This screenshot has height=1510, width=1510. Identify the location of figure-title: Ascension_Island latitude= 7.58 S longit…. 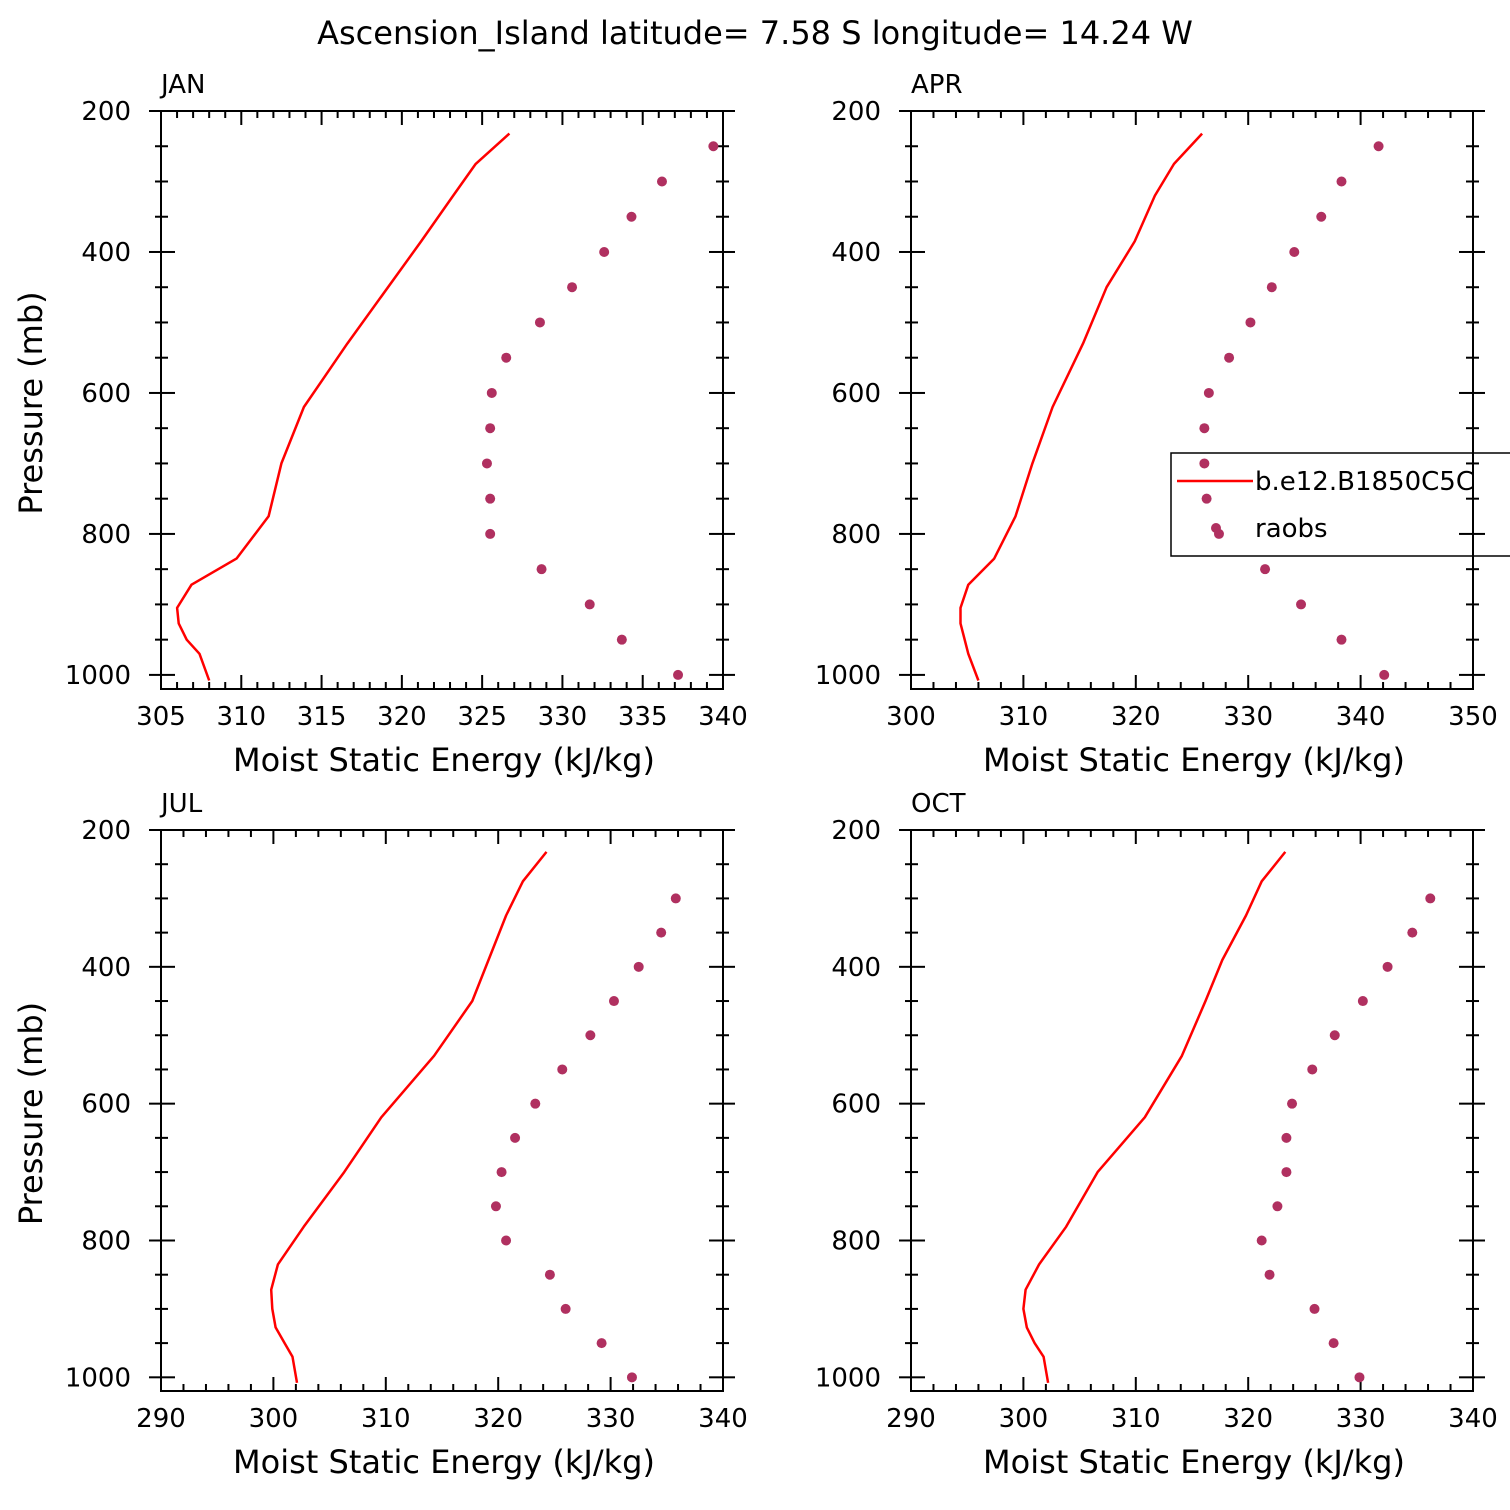
(755, 33).